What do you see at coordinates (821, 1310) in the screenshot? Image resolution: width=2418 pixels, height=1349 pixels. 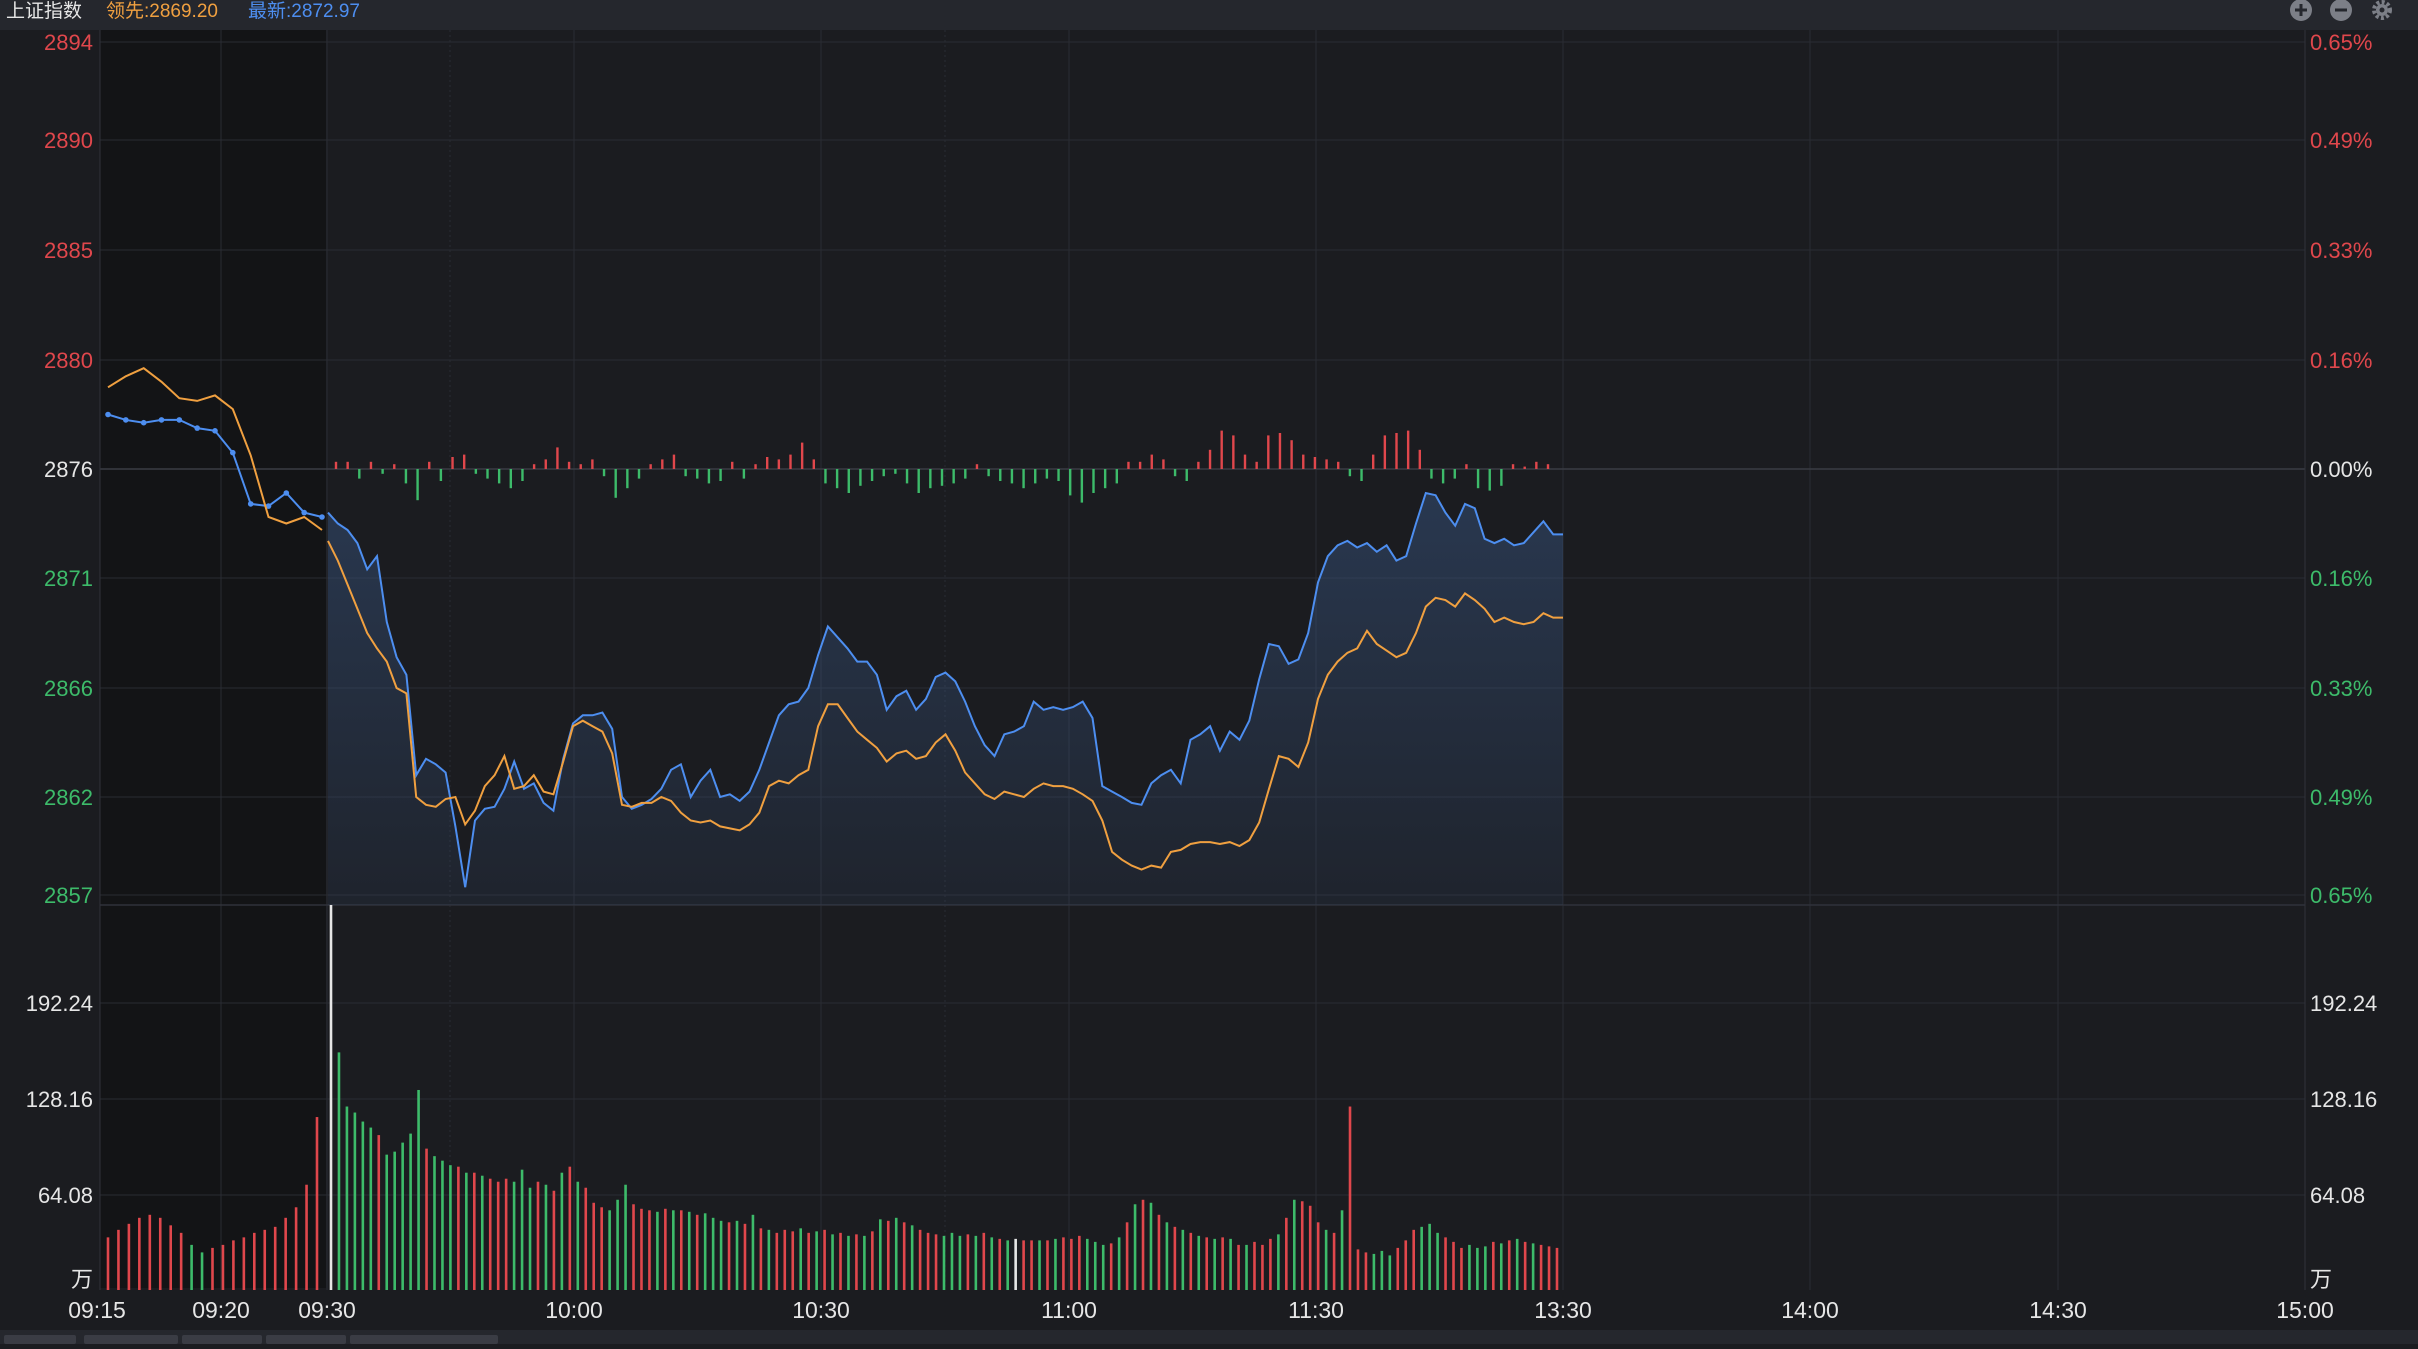 I see `x-tick-label: 10:30` at bounding box center [821, 1310].